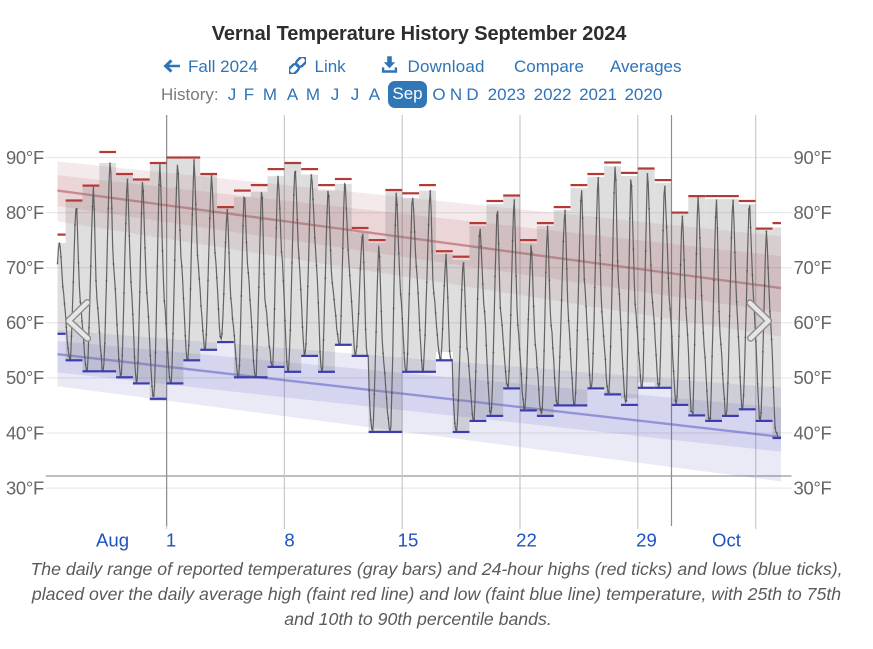  I want to click on svg-text: 1, so click(171, 539).